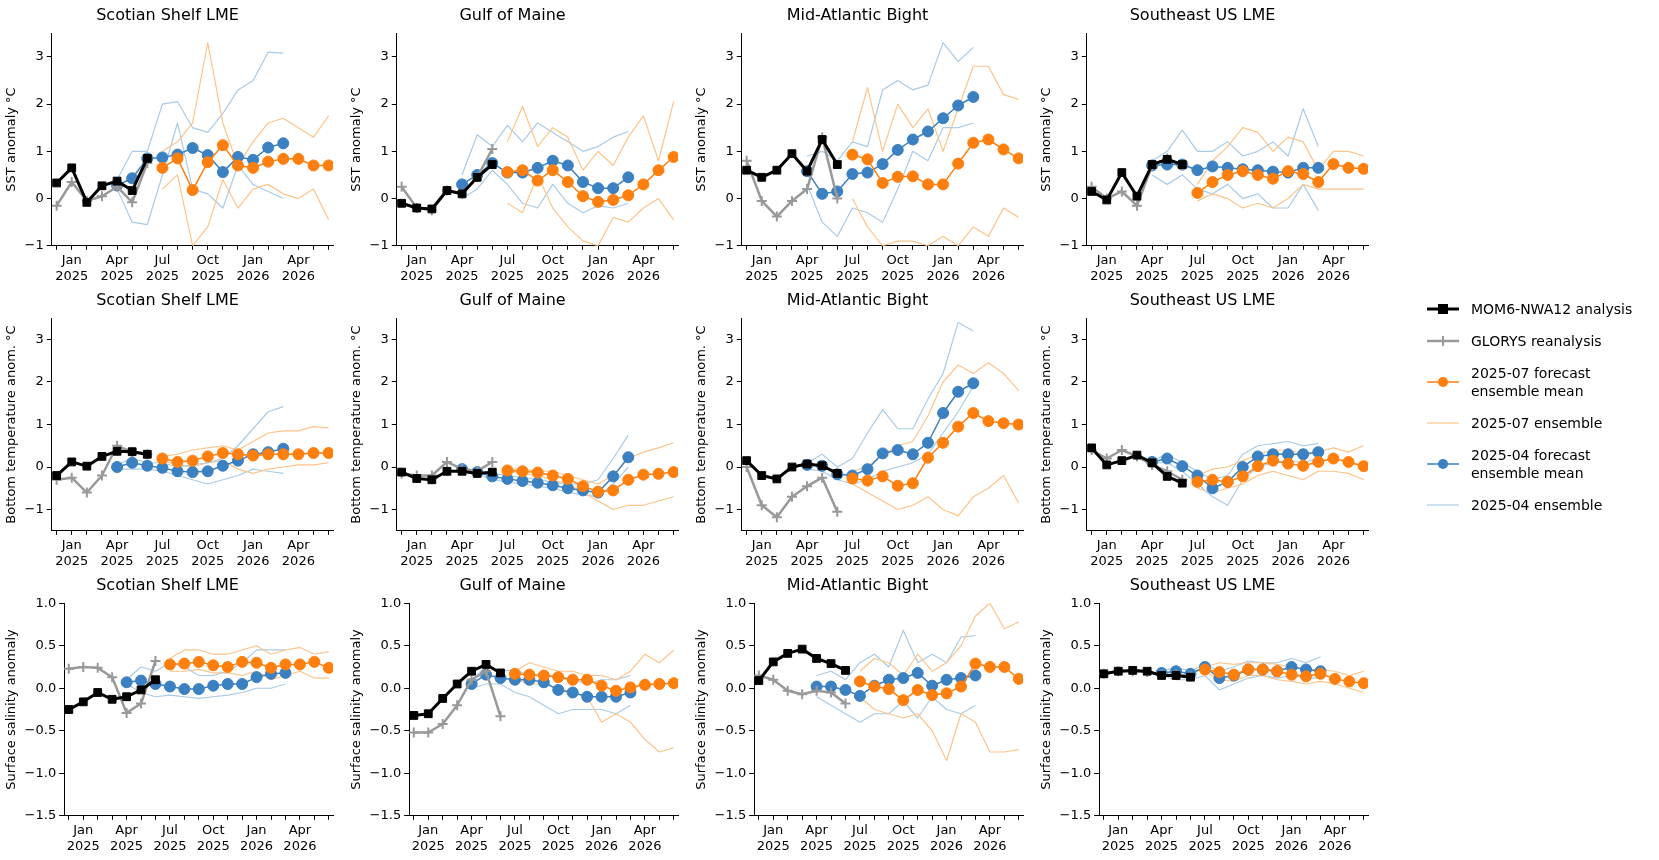  Describe the element at coordinates (512, 299) in the screenshot. I see `chart-title: Gulf of Maine` at that location.